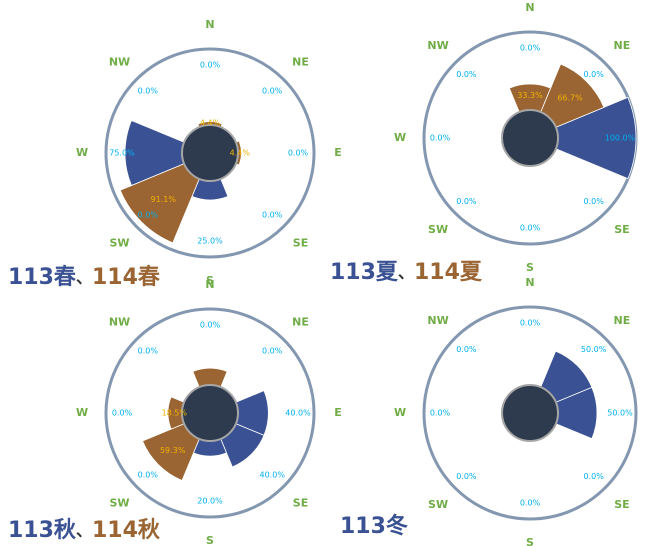 Image resolution: width=657 pixels, height=546 pixels. What do you see at coordinates (173, 450) in the screenshot?
I see `value-label: 59.3%` at bounding box center [173, 450].